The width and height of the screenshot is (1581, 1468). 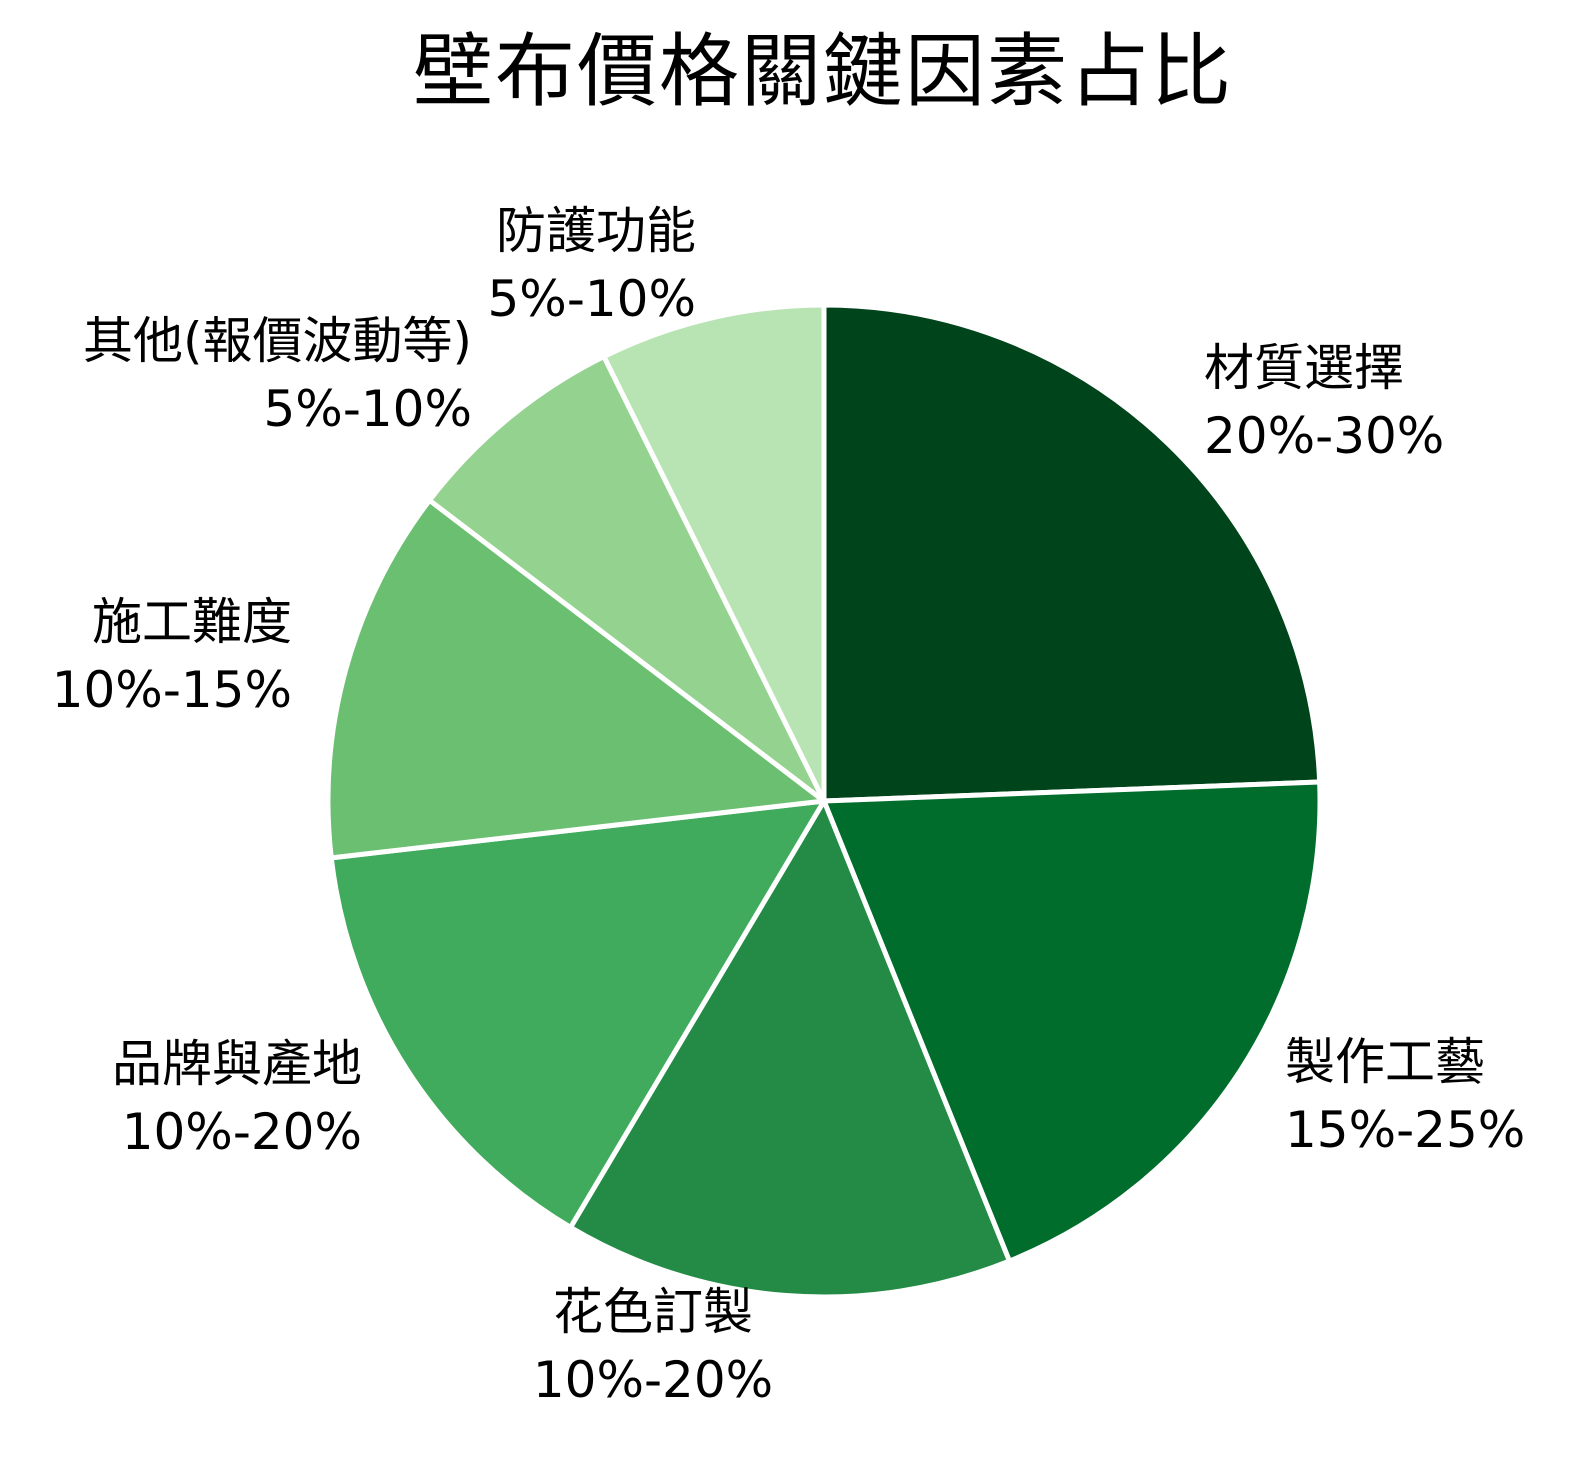 What do you see at coordinates (201, 1098) in the screenshot?
I see `slice-label-brand-origin: 品牌與產地 10%-20%` at bounding box center [201, 1098].